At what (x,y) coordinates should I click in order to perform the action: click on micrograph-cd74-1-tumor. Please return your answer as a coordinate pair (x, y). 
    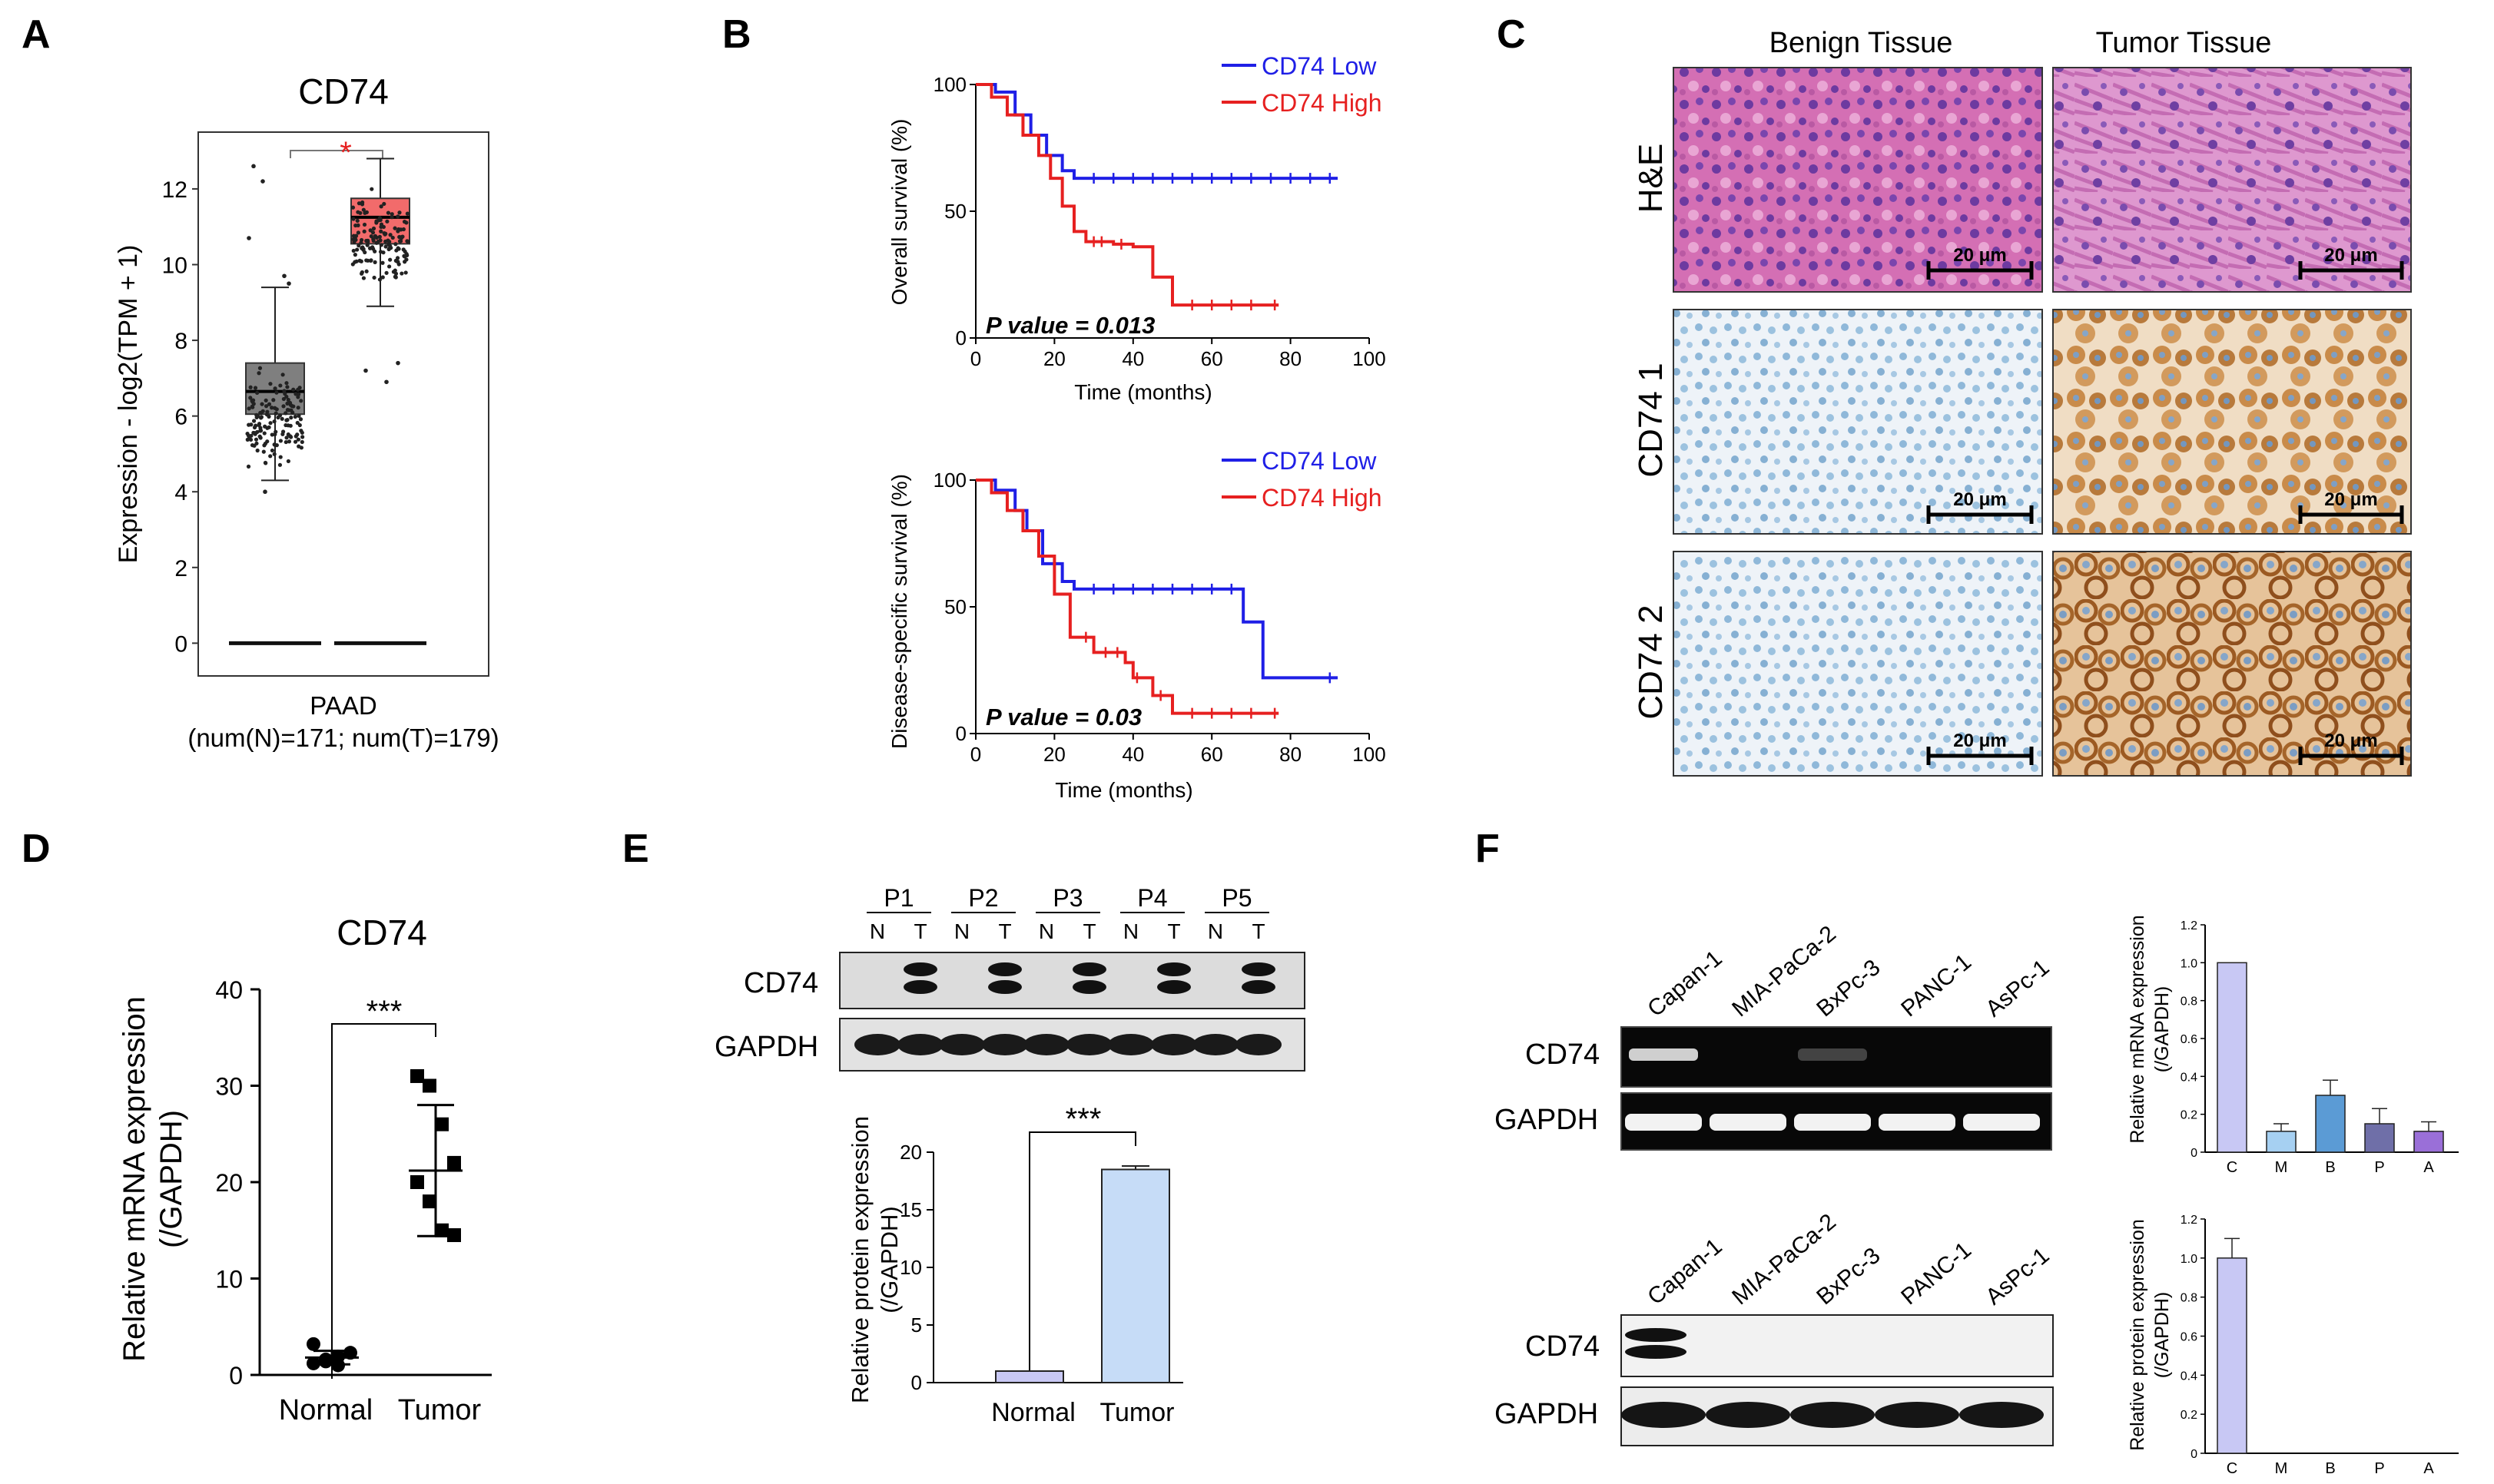
    Looking at the image, I should click on (2232, 422).